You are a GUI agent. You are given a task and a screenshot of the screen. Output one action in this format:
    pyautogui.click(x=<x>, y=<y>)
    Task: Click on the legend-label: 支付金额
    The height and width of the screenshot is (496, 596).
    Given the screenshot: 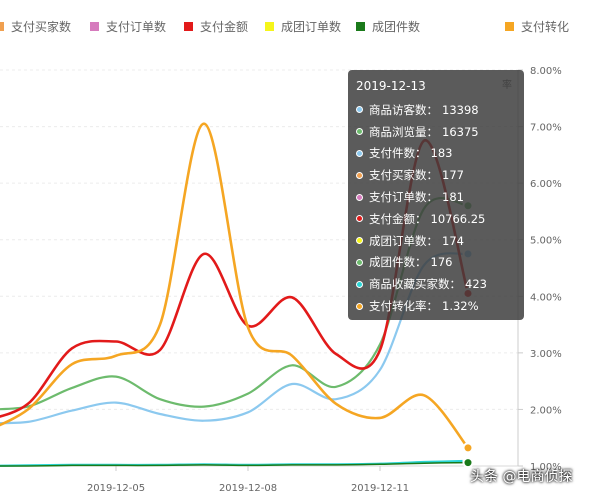 What is the action you would take?
    pyautogui.click(x=224, y=26)
    